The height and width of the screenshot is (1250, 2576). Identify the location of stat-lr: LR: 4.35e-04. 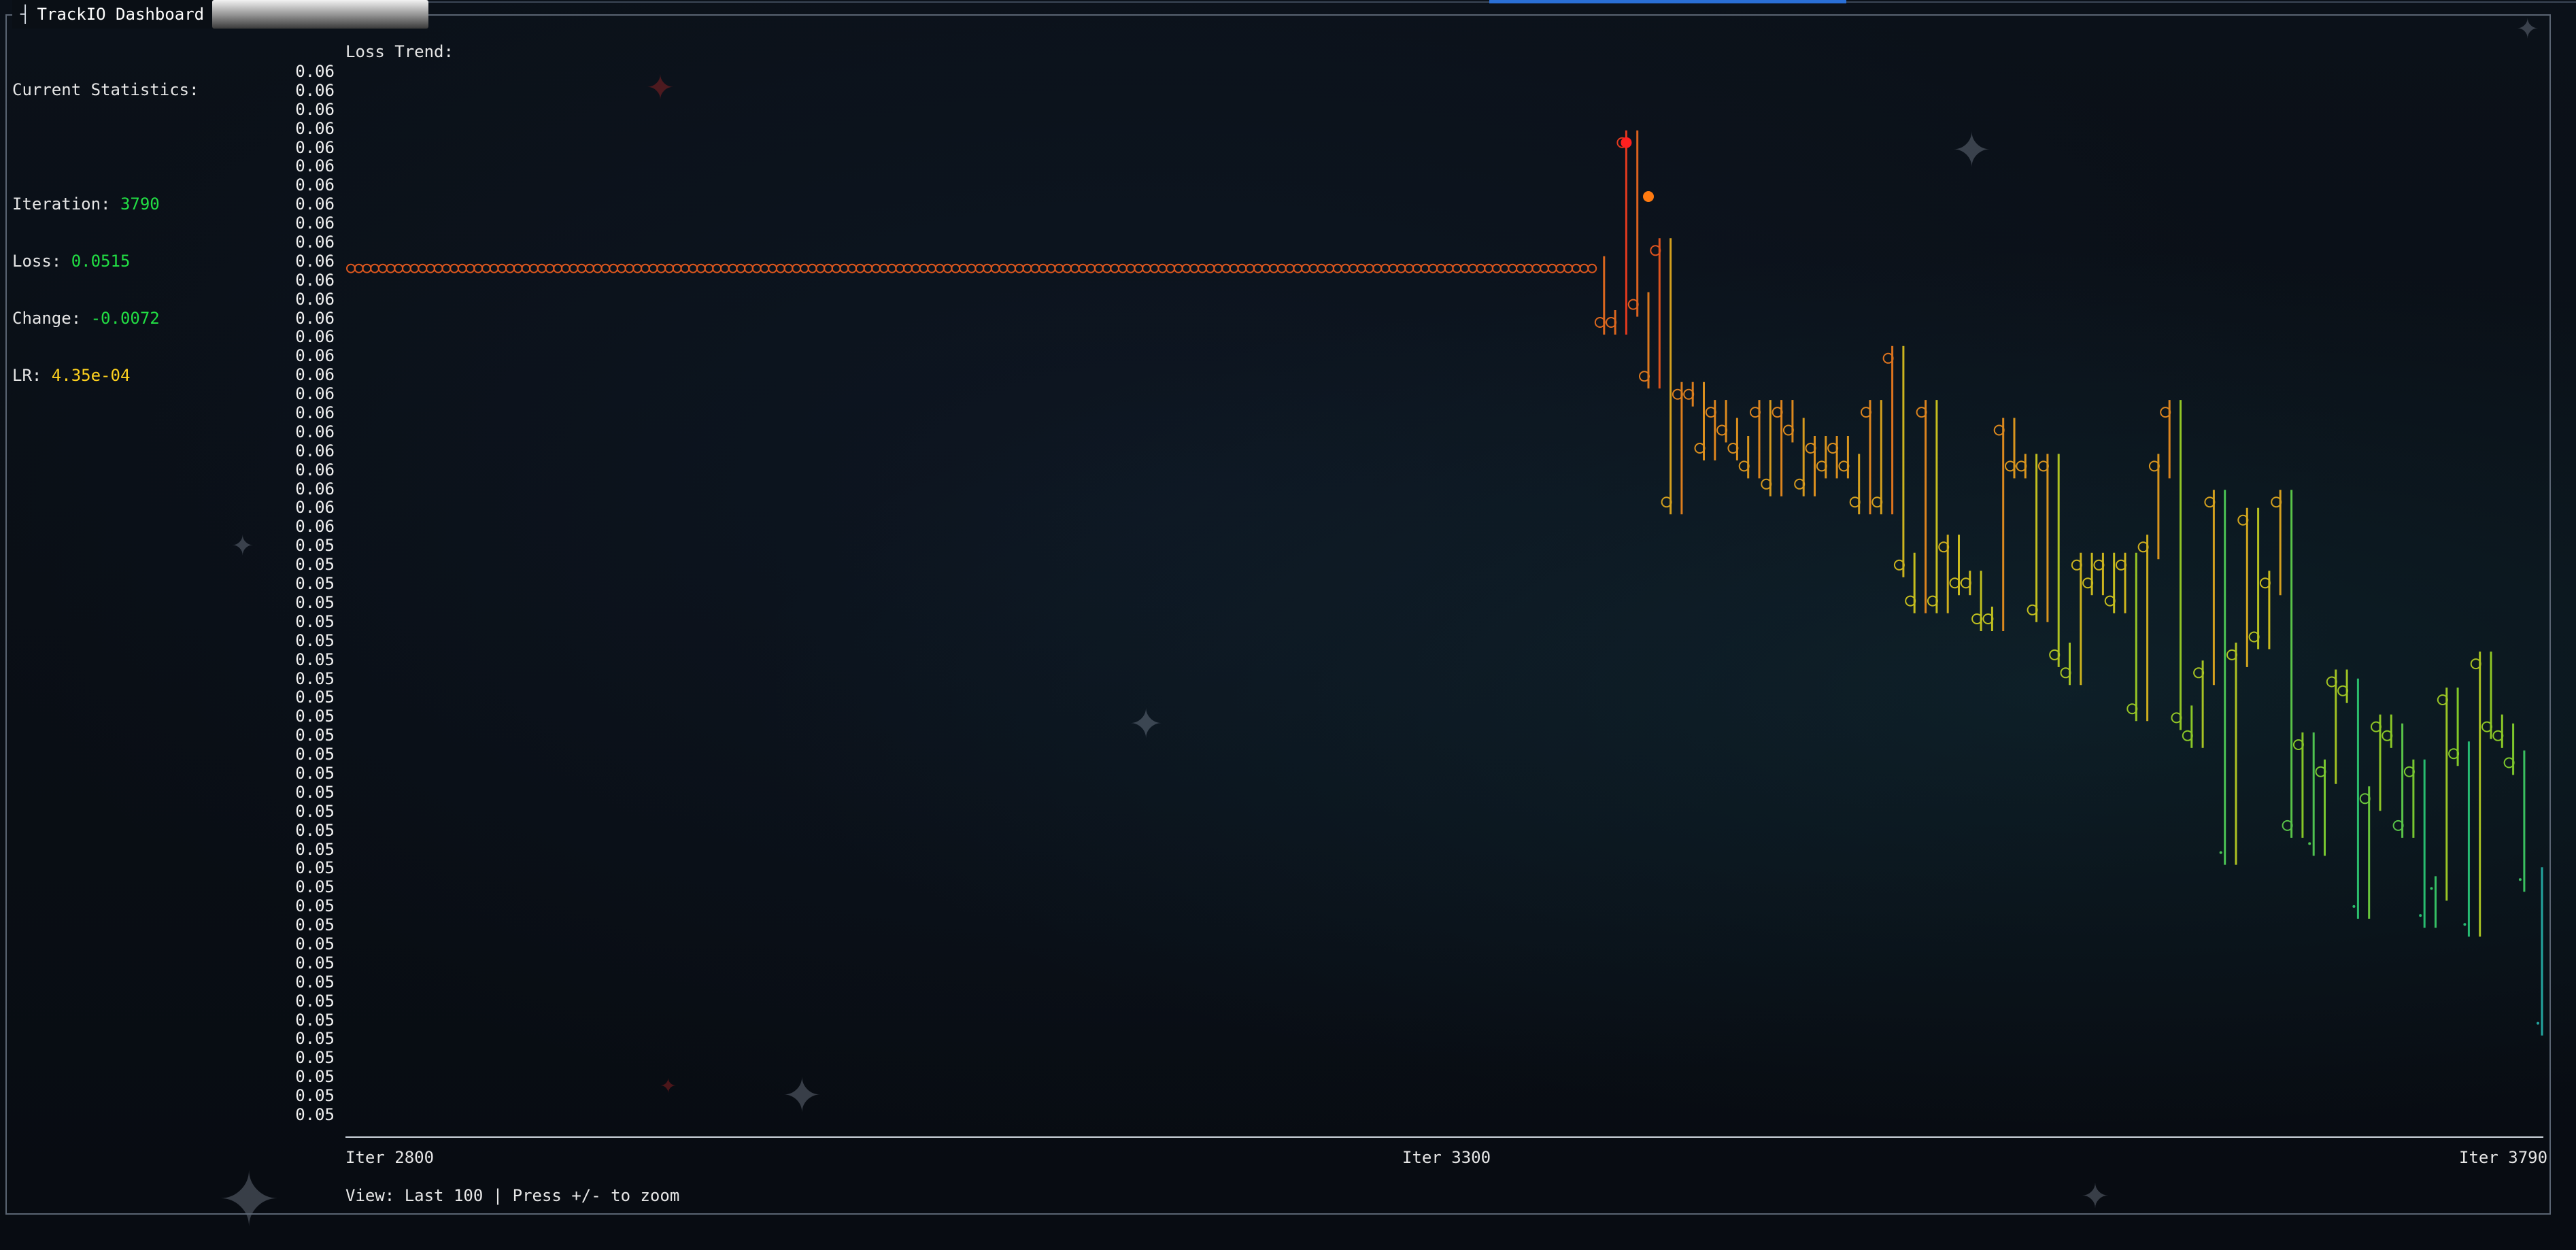
(105, 375).